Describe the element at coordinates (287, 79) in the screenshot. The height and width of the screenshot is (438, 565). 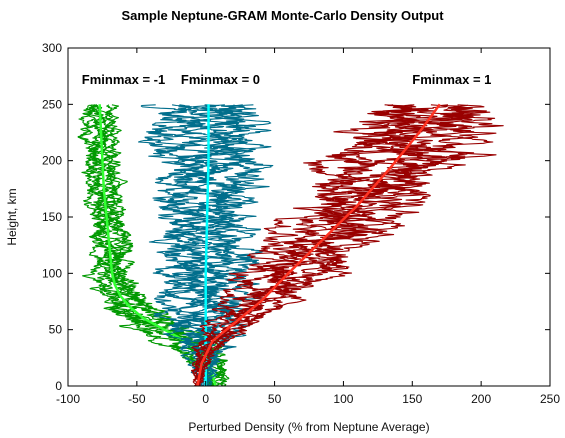
I see `annotation-layer: Fminmax = -1 Fminmax = 0 Fminmax = 1` at that location.